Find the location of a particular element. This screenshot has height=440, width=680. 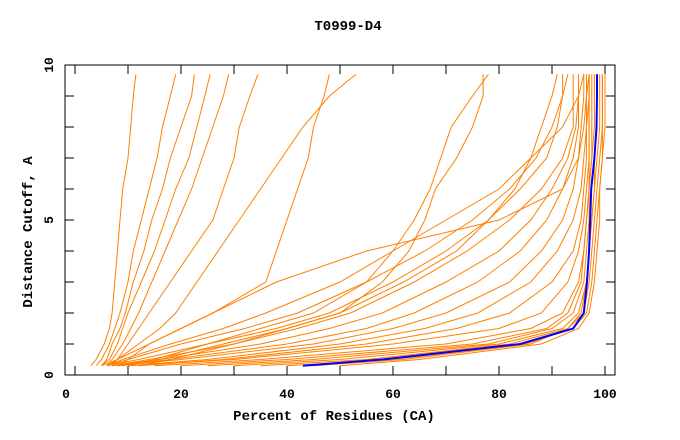

x-tick-label: 40 is located at coordinates (287, 394).